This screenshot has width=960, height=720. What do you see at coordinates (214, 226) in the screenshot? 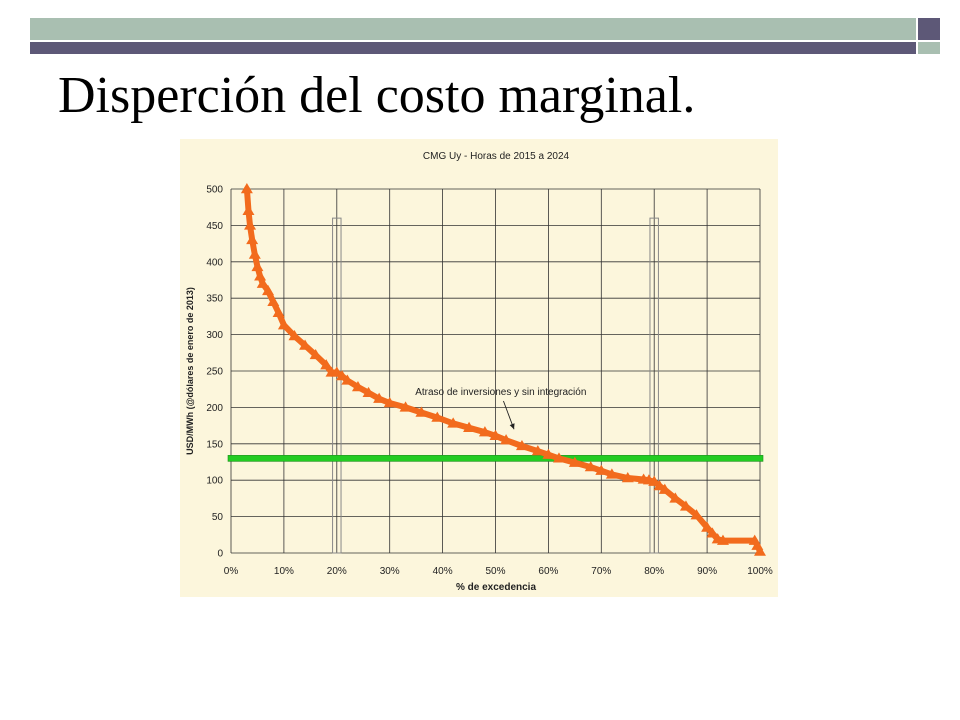
I see `y-tick-label: 450` at bounding box center [214, 226].